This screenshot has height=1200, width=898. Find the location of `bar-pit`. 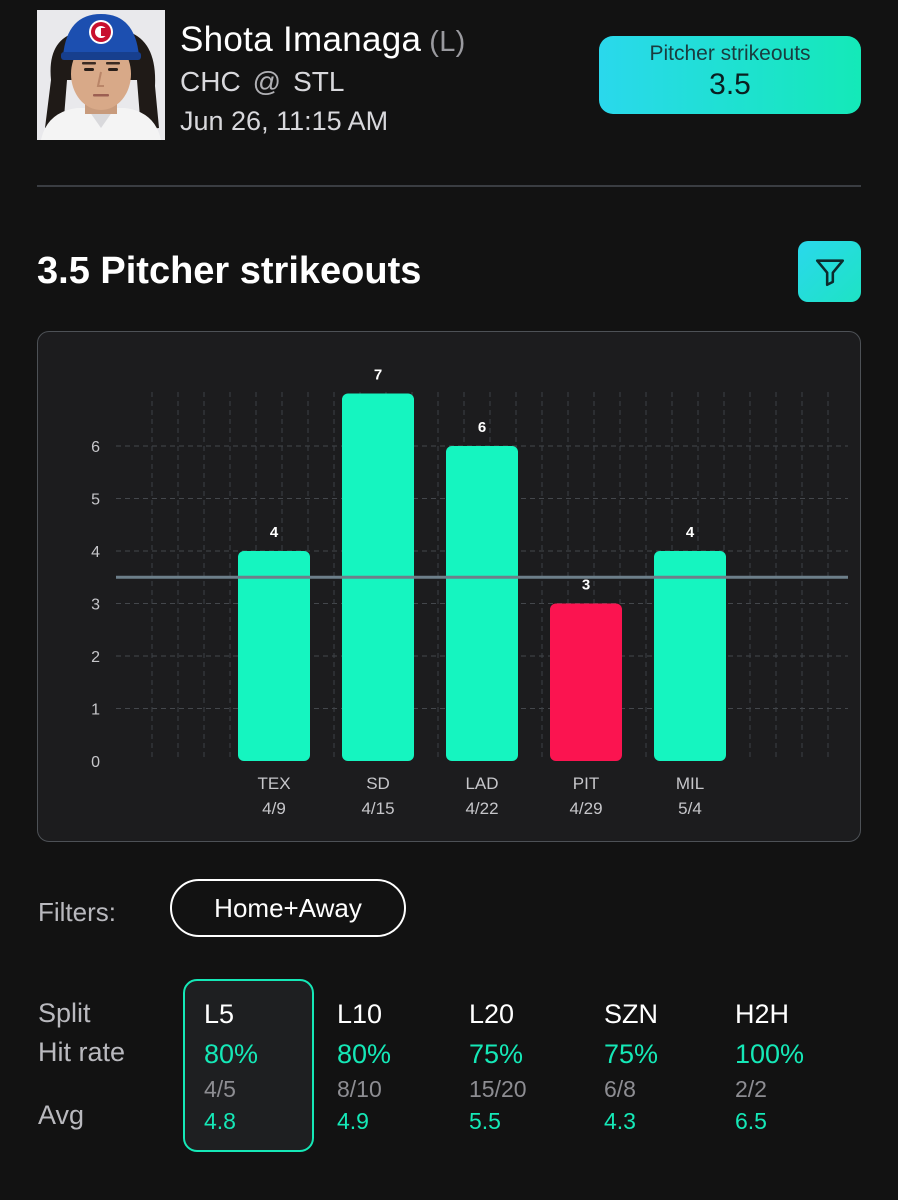

bar-pit is located at coordinates (586, 682).